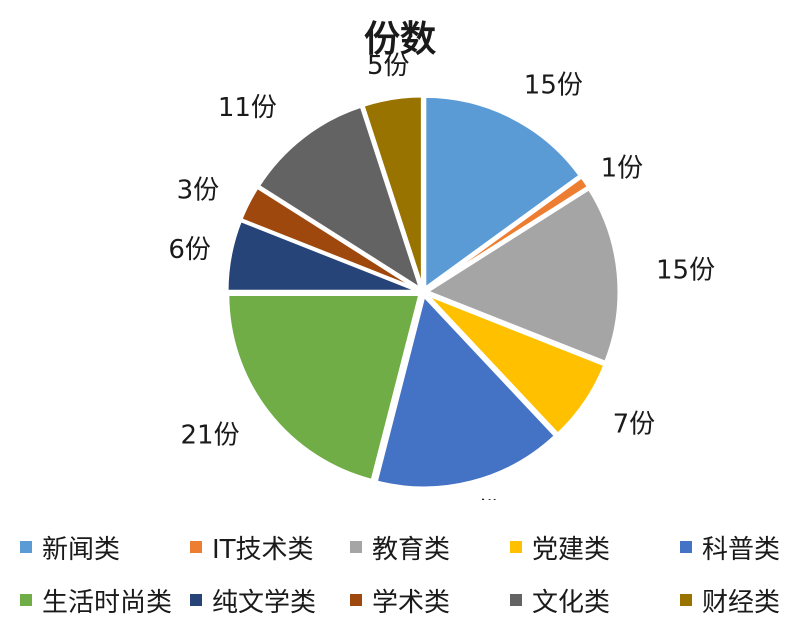 This screenshot has width=800, height=630. What do you see at coordinates (741, 549) in the screenshot?
I see `legend-label-4: 科普类` at bounding box center [741, 549].